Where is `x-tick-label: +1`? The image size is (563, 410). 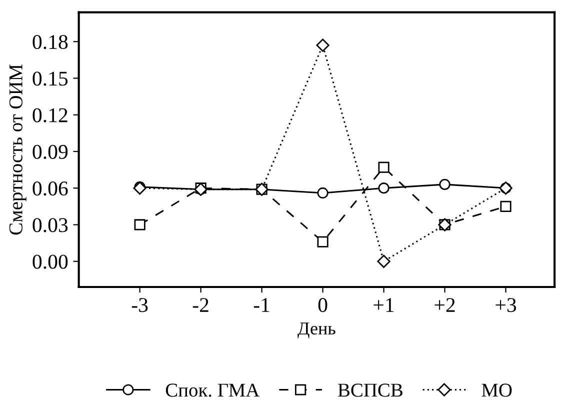
x-tick-label: +1 is located at coordinates (384, 305).